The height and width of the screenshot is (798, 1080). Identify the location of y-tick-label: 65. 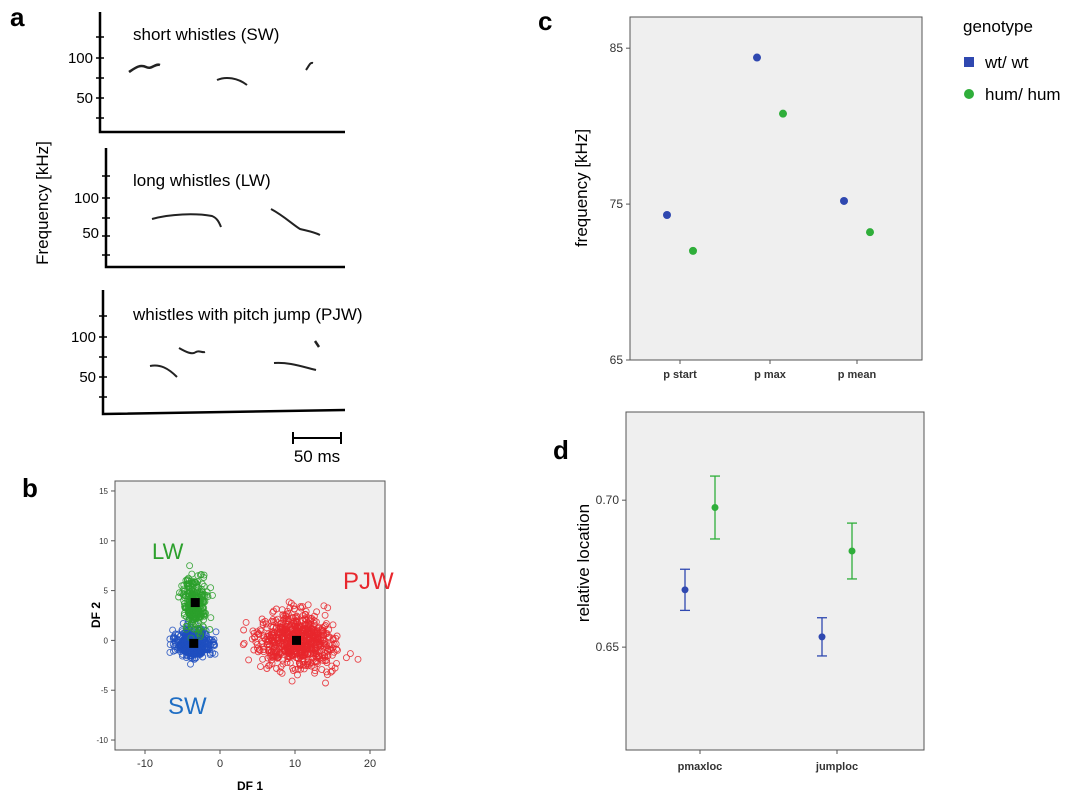
(617, 360).